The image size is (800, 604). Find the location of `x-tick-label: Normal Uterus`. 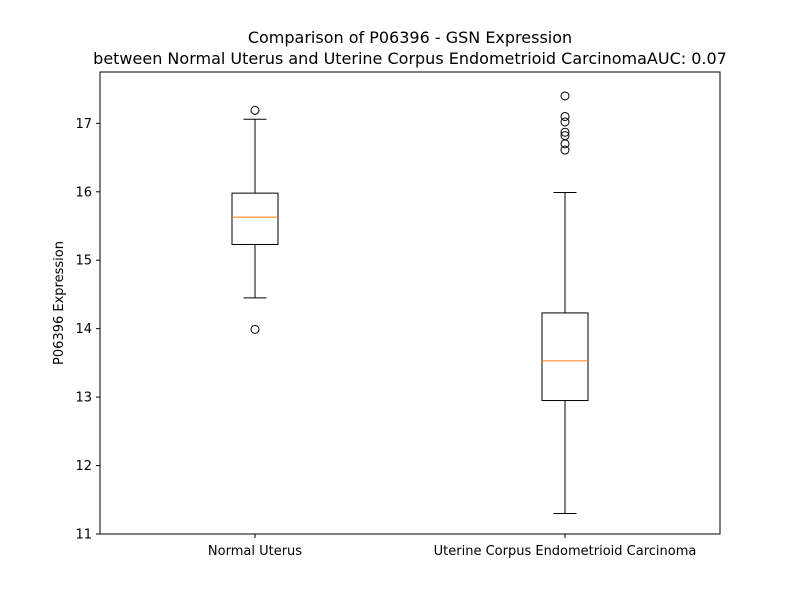

x-tick-label: Normal Uterus is located at coordinates (255, 551).